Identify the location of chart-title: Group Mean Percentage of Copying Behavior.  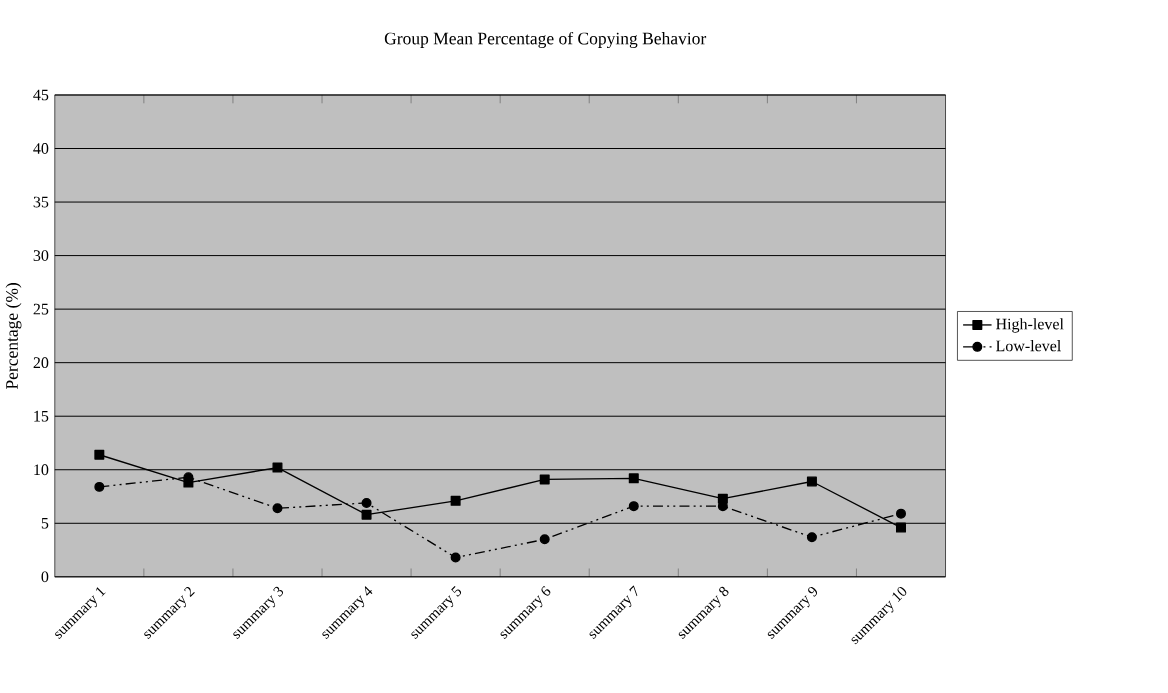
(545, 40).